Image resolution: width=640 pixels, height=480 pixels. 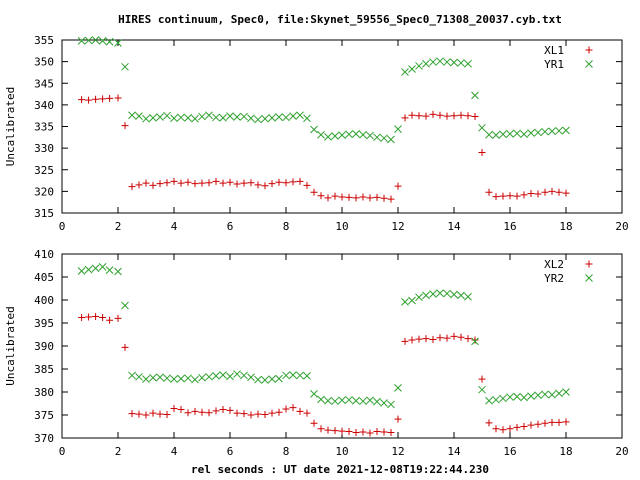 What do you see at coordinates (62, 226) in the screenshot?
I see `x-tick-label: 0` at bounding box center [62, 226].